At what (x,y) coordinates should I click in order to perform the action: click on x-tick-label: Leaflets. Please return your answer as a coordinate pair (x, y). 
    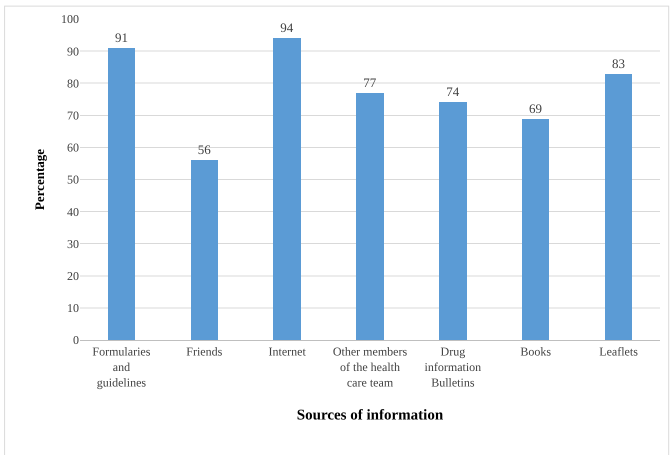
    Looking at the image, I should click on (618, 351).